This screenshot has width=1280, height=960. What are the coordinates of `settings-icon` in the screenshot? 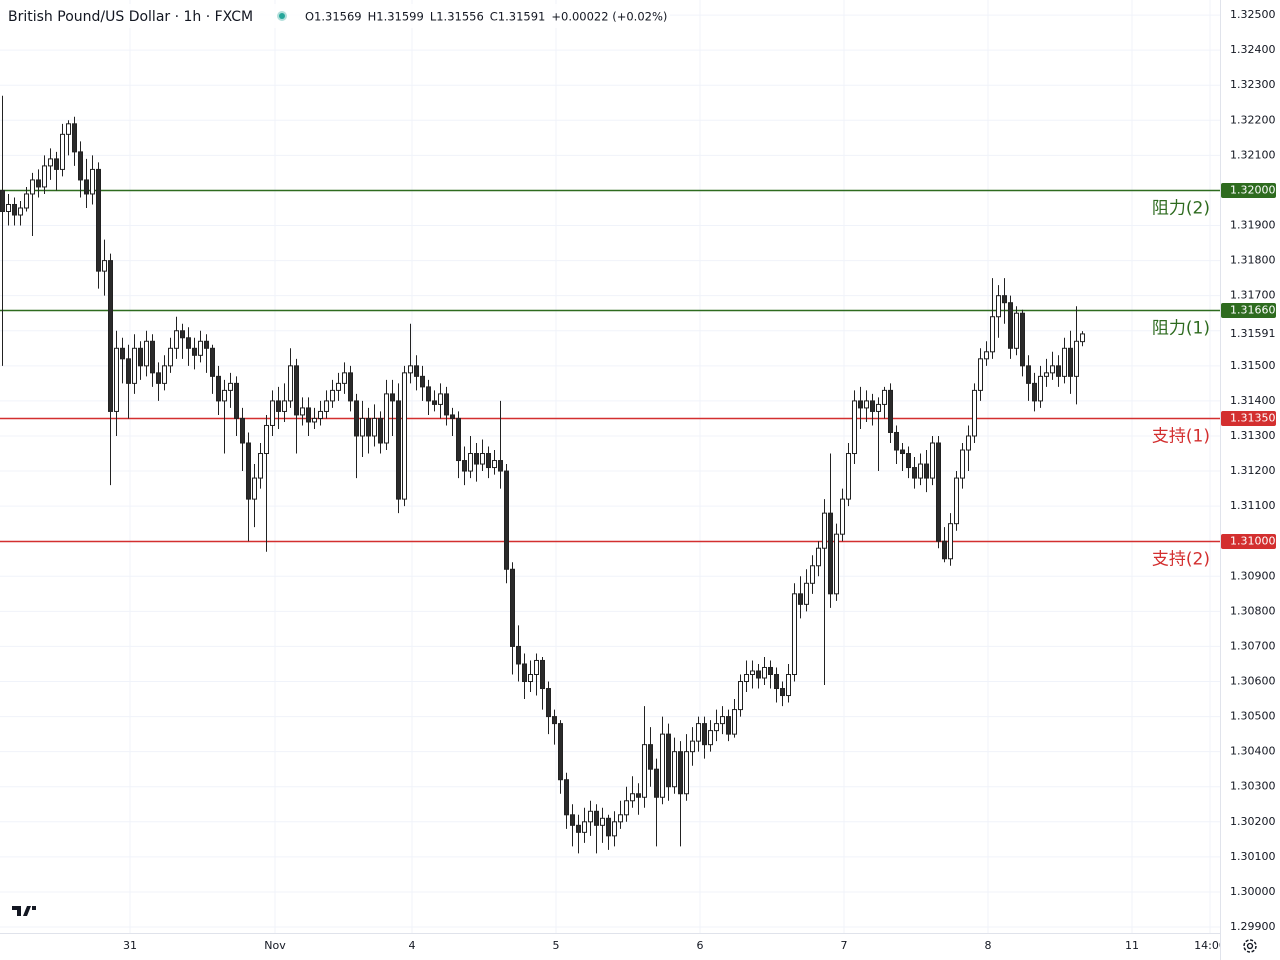 It's located at (1250, 946).